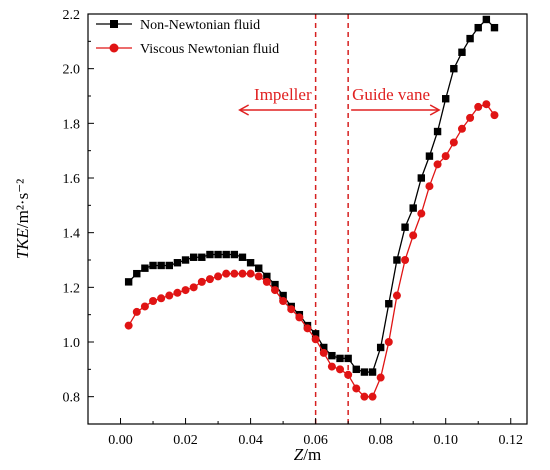 This screenshot has width=550, height=470. I want to click on x-axis-title-unit: /m, so click(312, 454).